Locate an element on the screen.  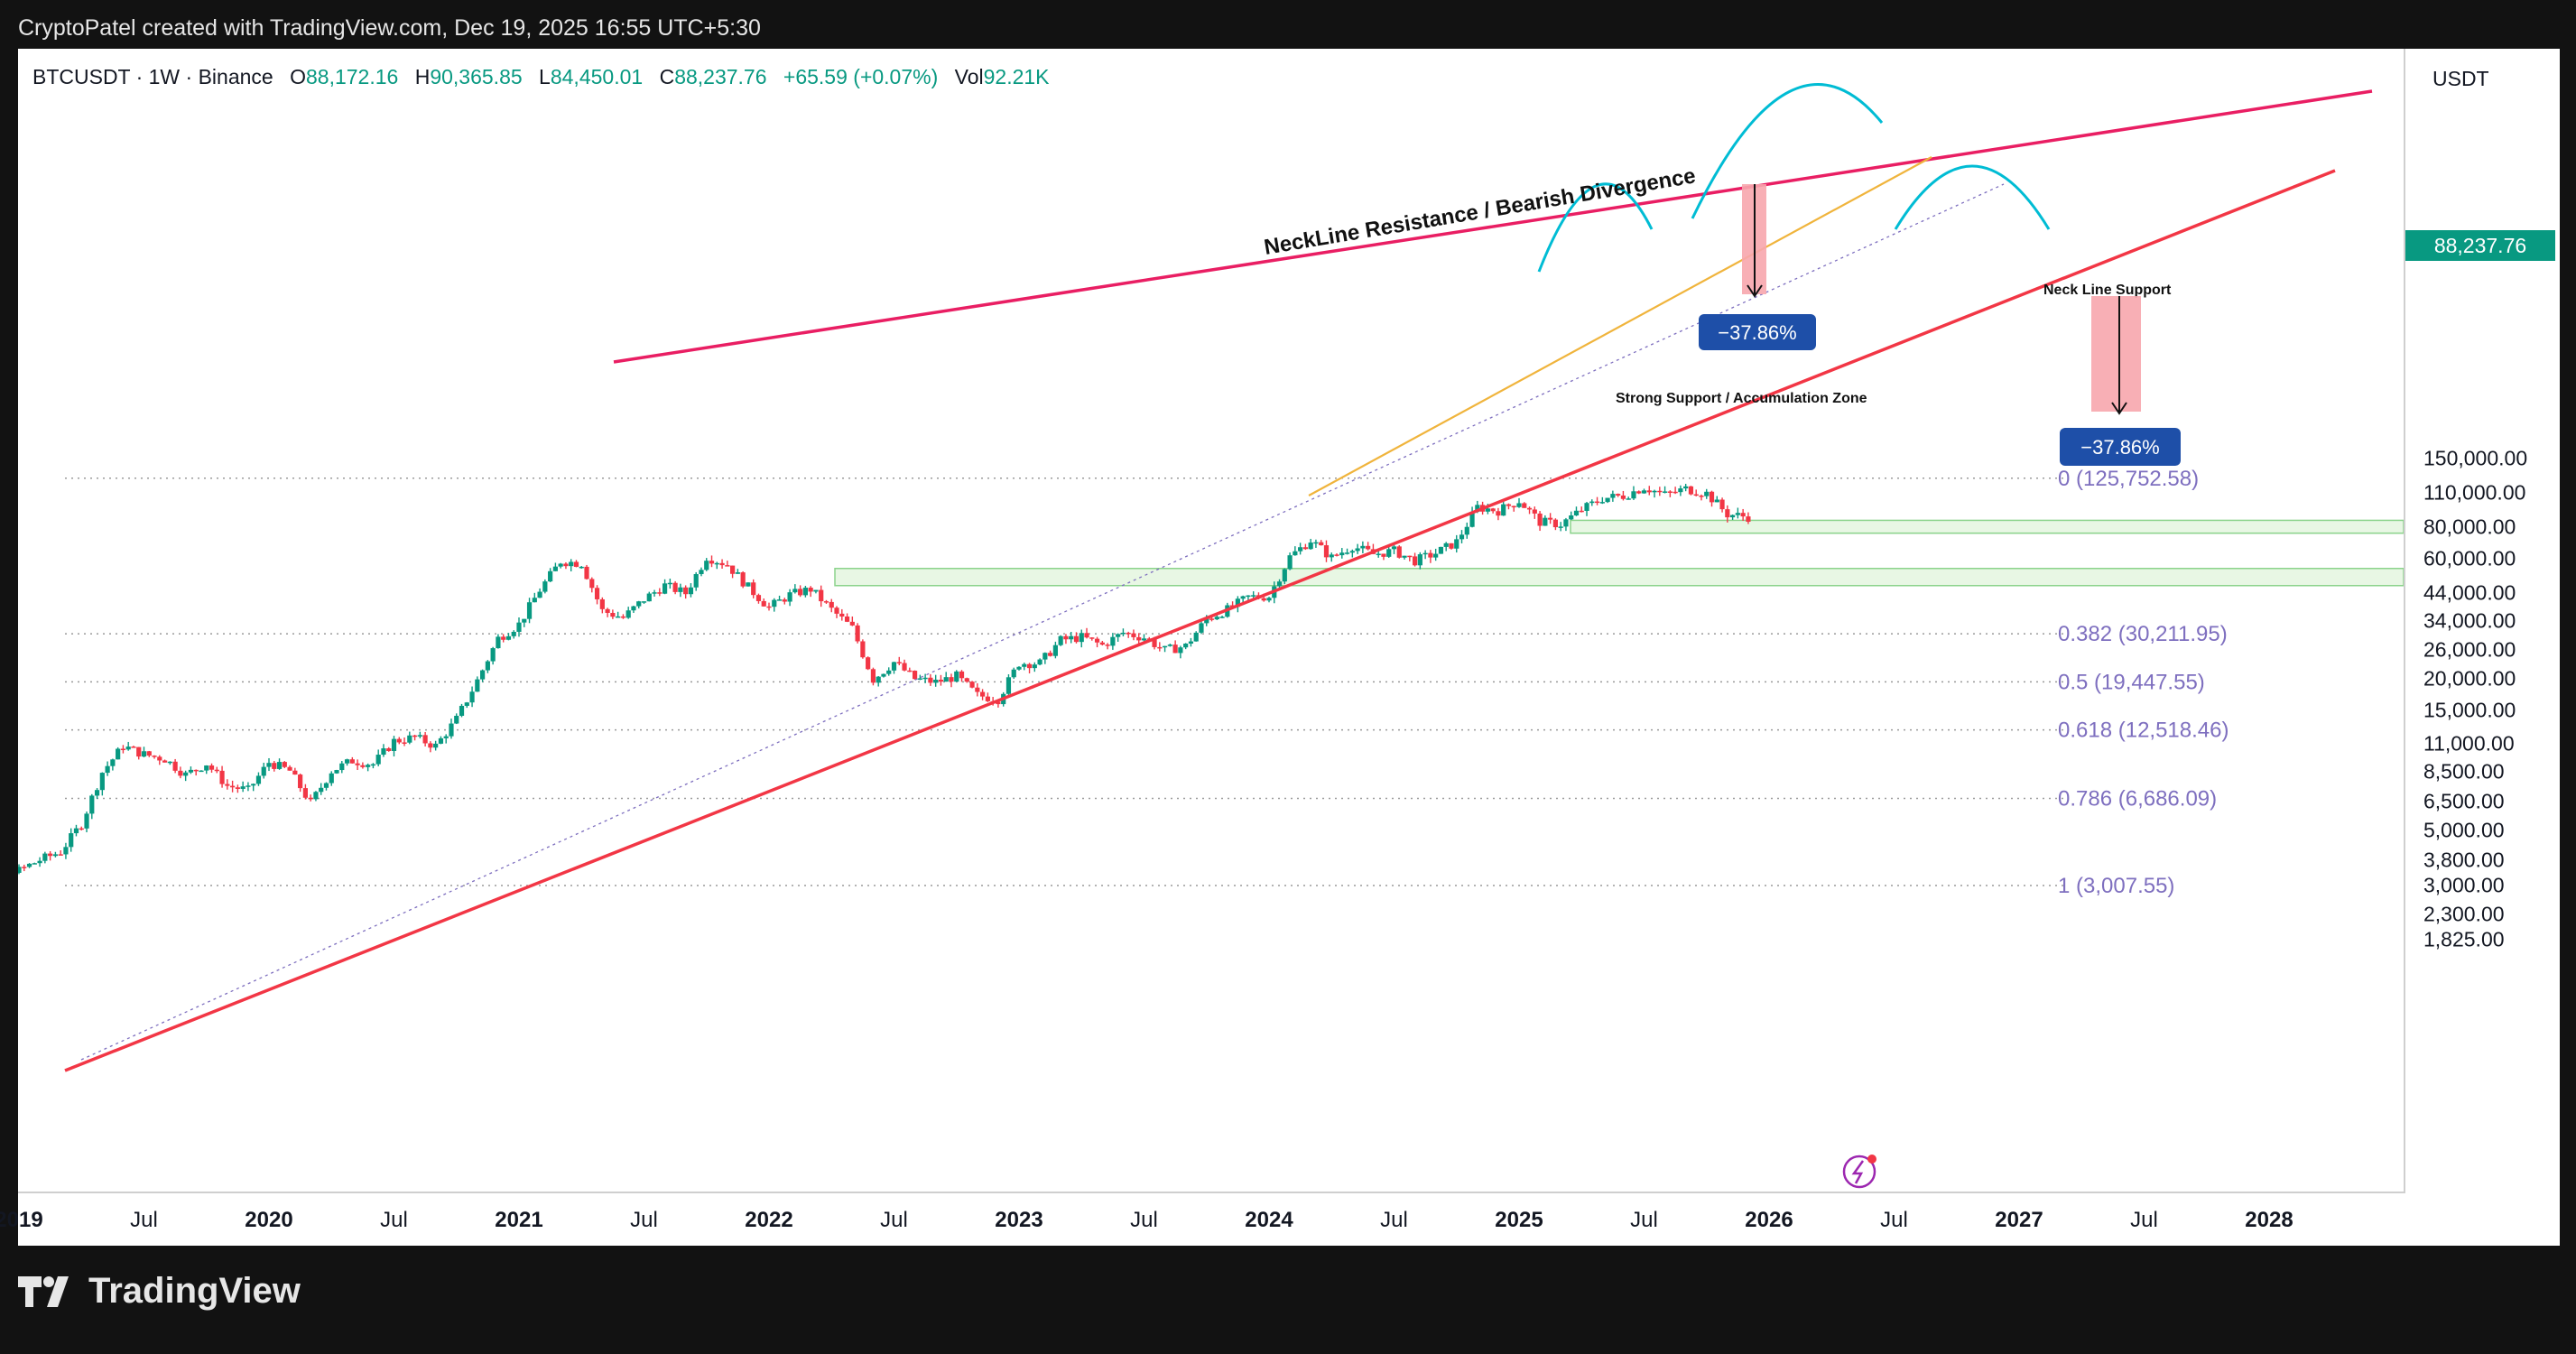
price-tick-label: 5,000.00 is located at coordinates (2464, 830).